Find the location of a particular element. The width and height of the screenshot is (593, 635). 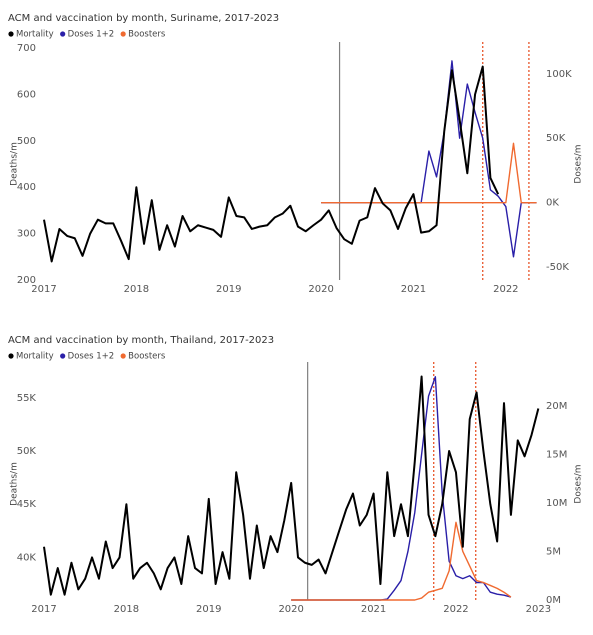

y-tick-label: 600 is located at coordinates (26, 94).